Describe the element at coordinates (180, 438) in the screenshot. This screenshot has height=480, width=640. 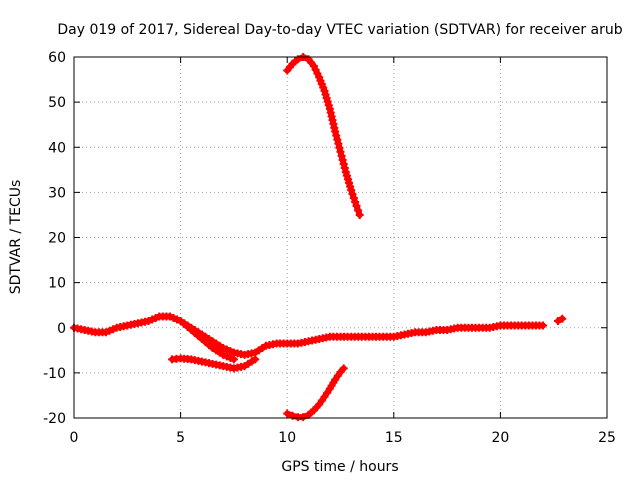
I see `x-tick-label: 5` at that location.